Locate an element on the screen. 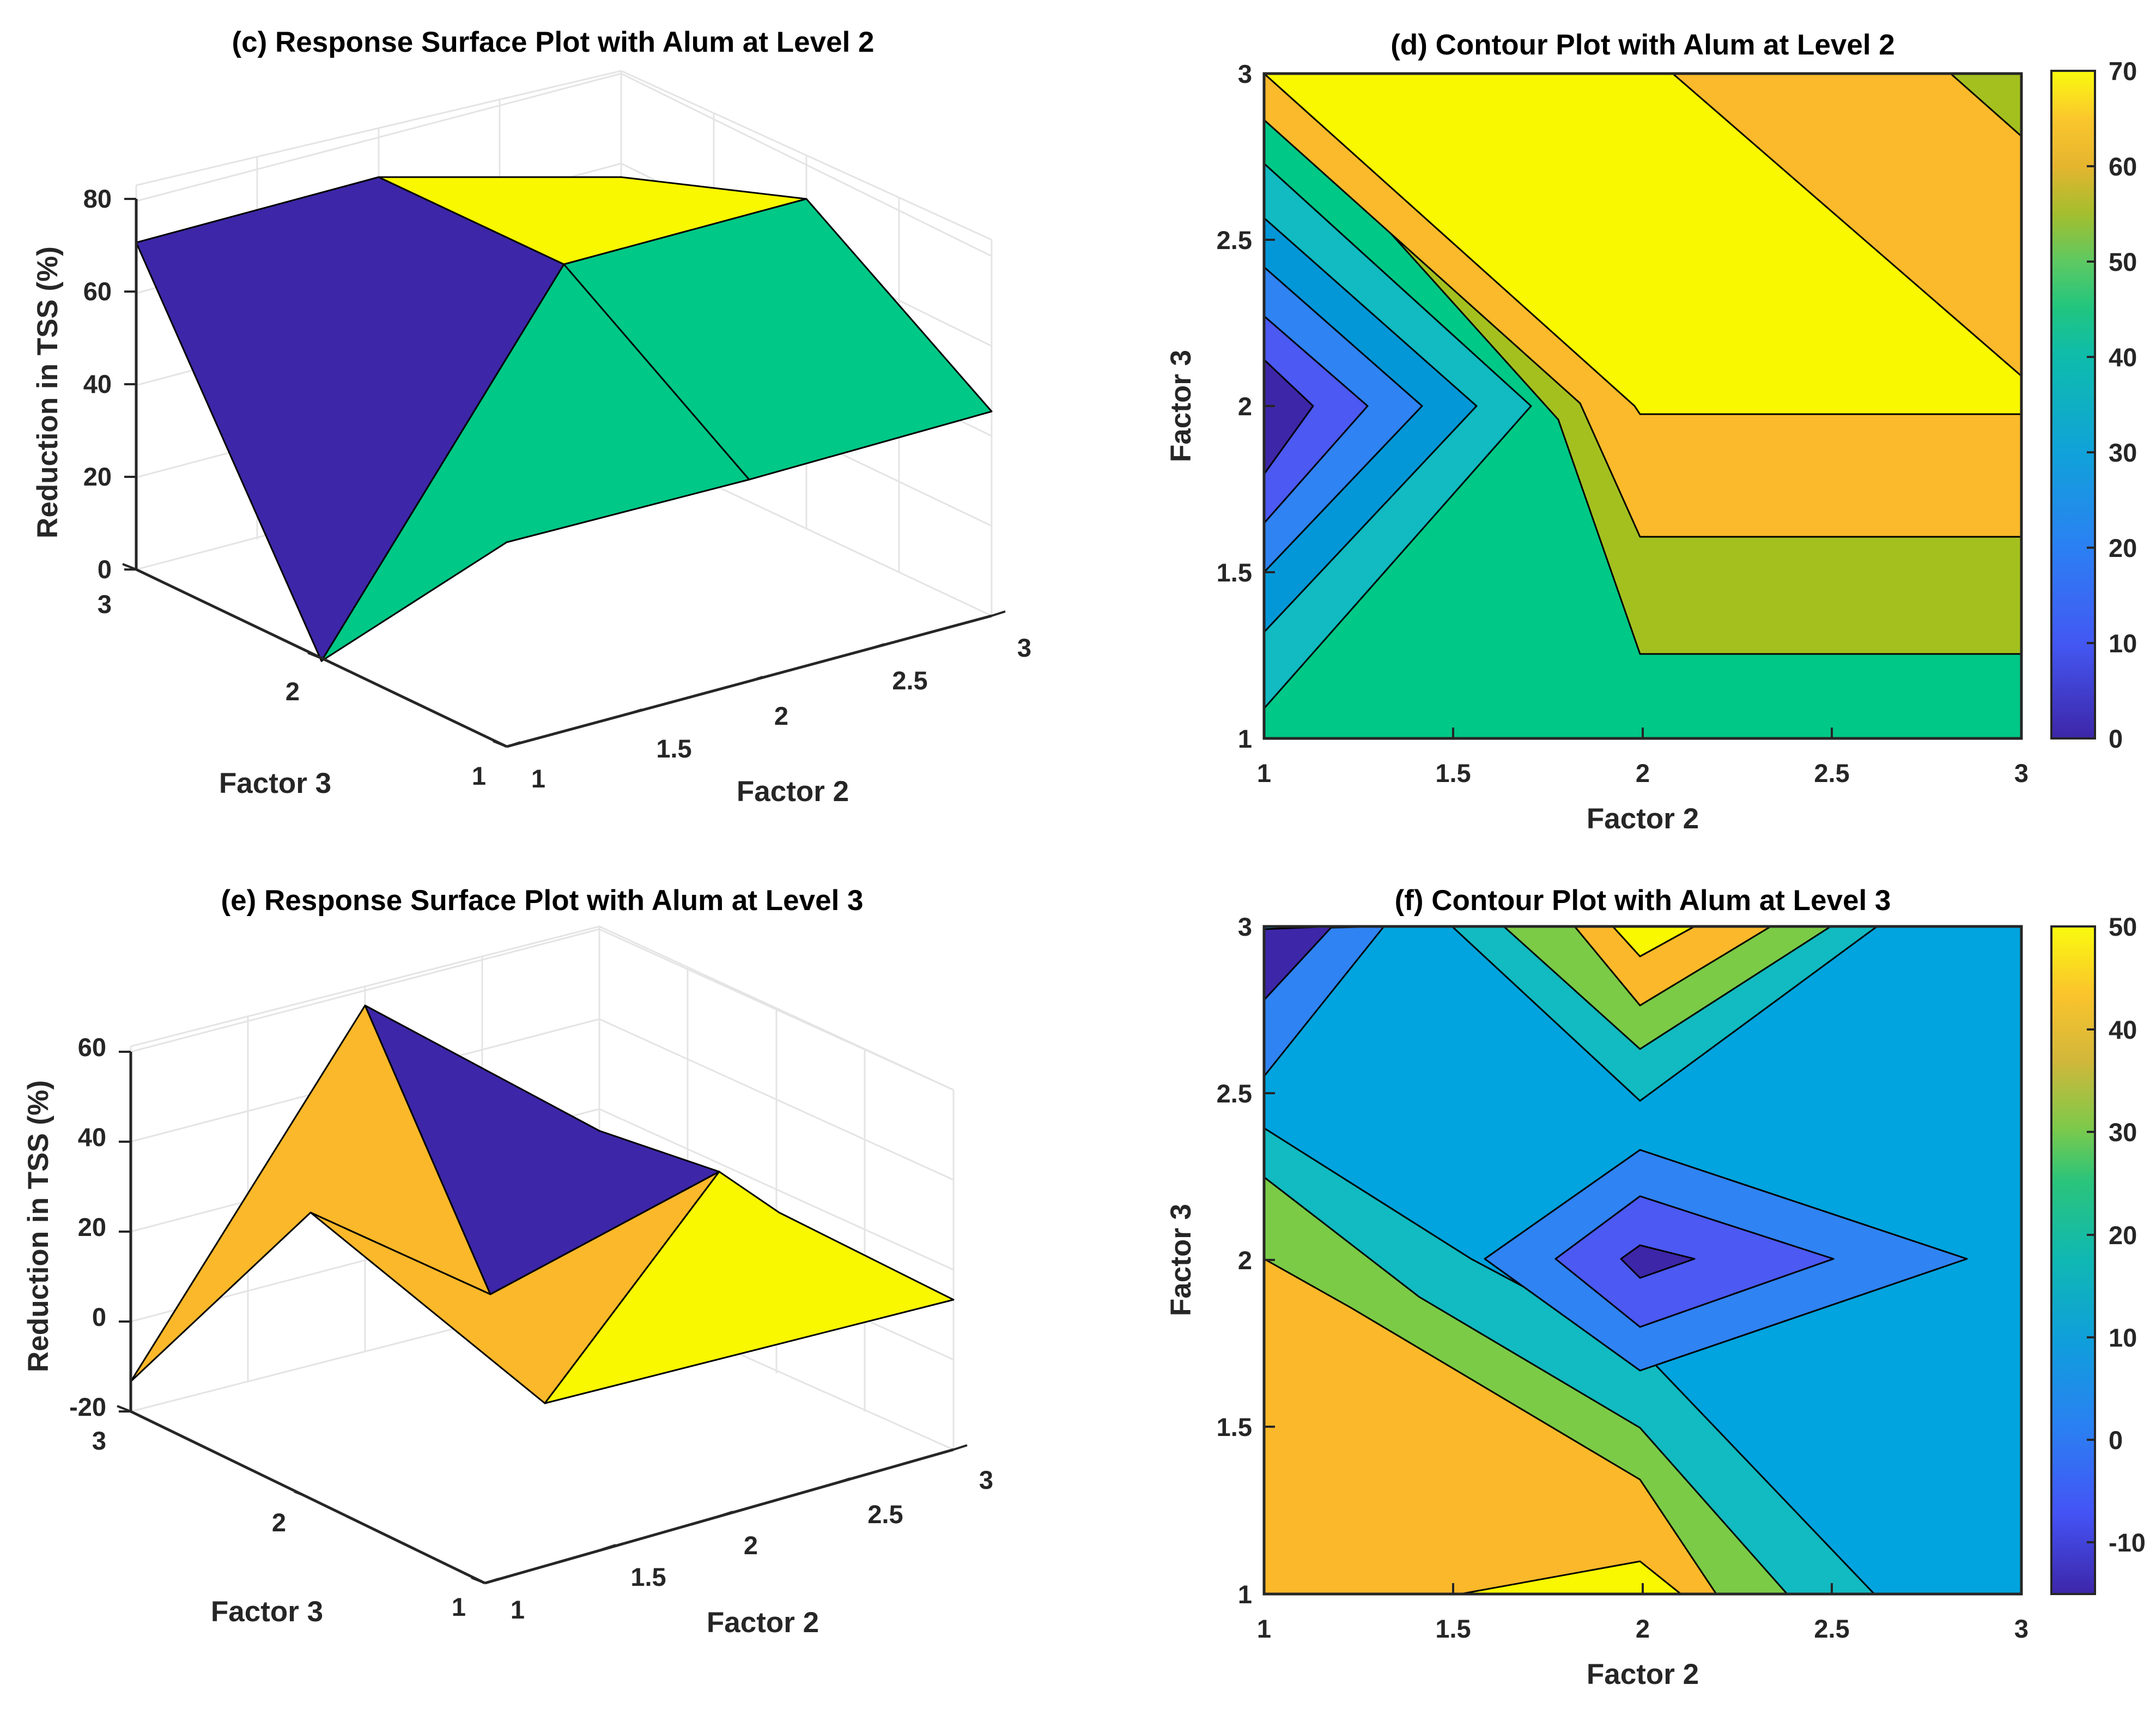 The image size is (2156, 1709). x-tick-d-2: 2 is located at coordinates (1643, 773).